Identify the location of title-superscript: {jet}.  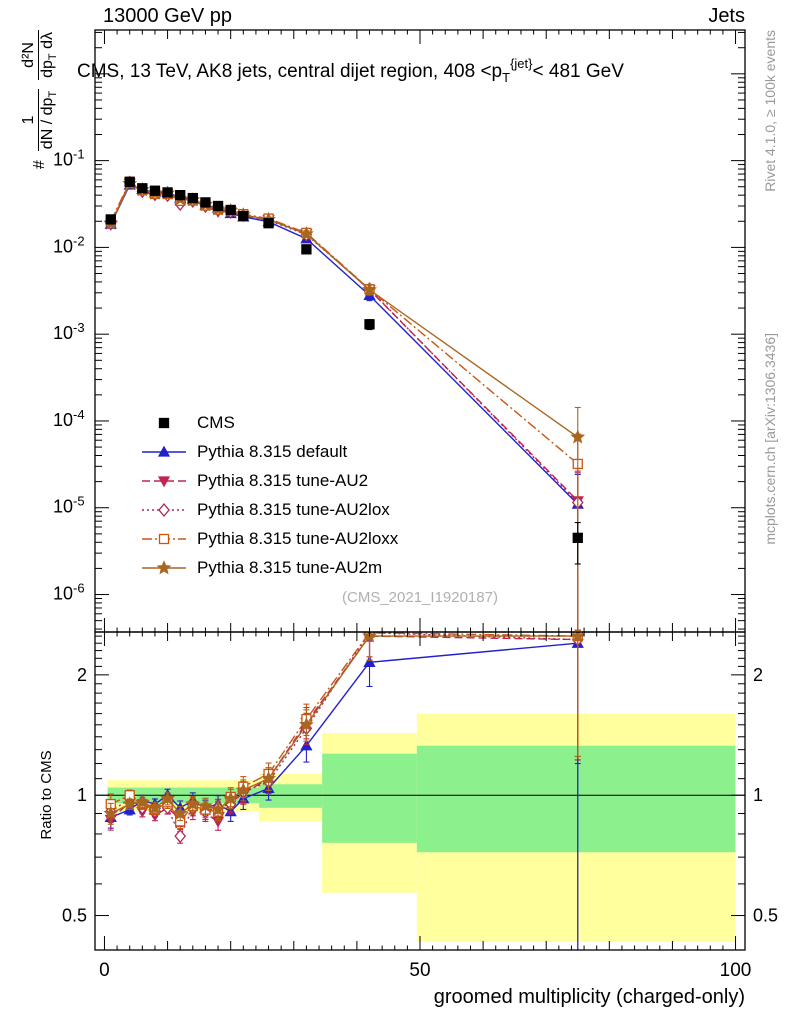
(521, 63).